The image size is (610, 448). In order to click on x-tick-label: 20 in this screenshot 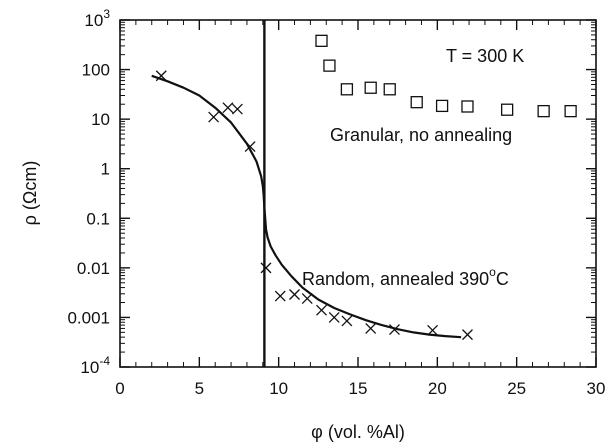, I will do `click(437, 388)`.